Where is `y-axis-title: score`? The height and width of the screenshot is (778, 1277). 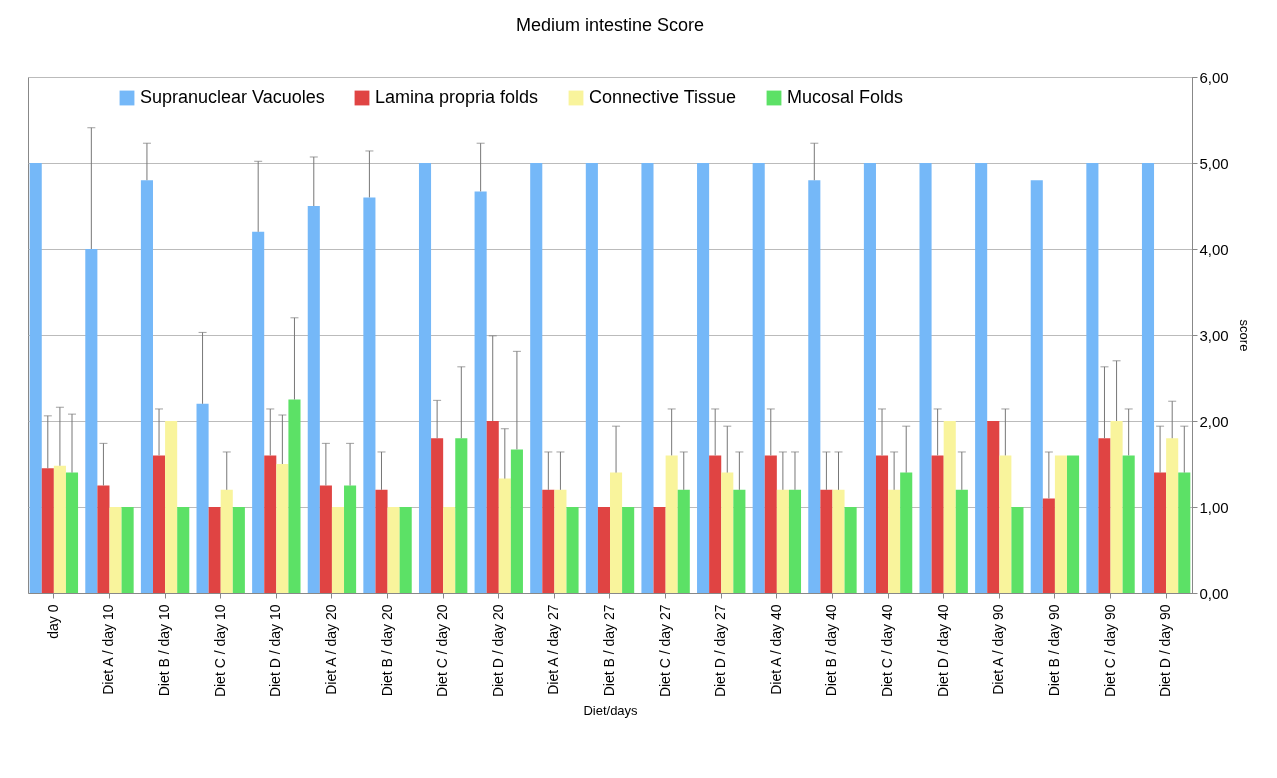 y-axis-title: score is located at coordinates (1244, 335).